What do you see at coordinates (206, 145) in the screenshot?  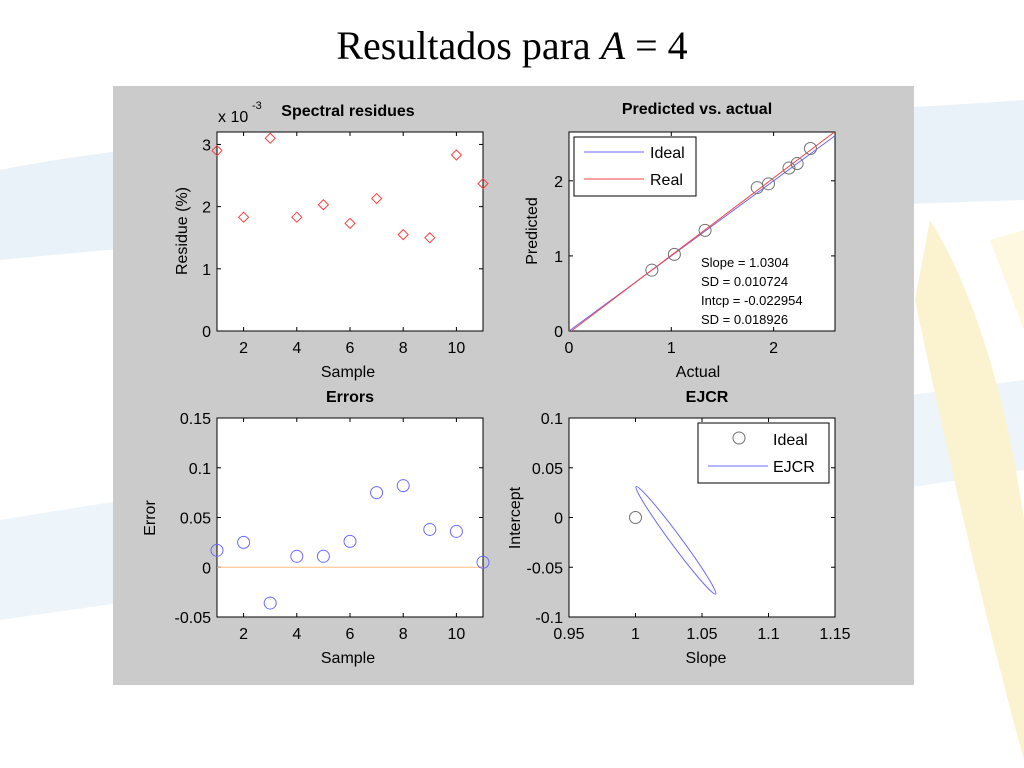 I see `y-tick-label: 3` at bounding box center [206, 145].